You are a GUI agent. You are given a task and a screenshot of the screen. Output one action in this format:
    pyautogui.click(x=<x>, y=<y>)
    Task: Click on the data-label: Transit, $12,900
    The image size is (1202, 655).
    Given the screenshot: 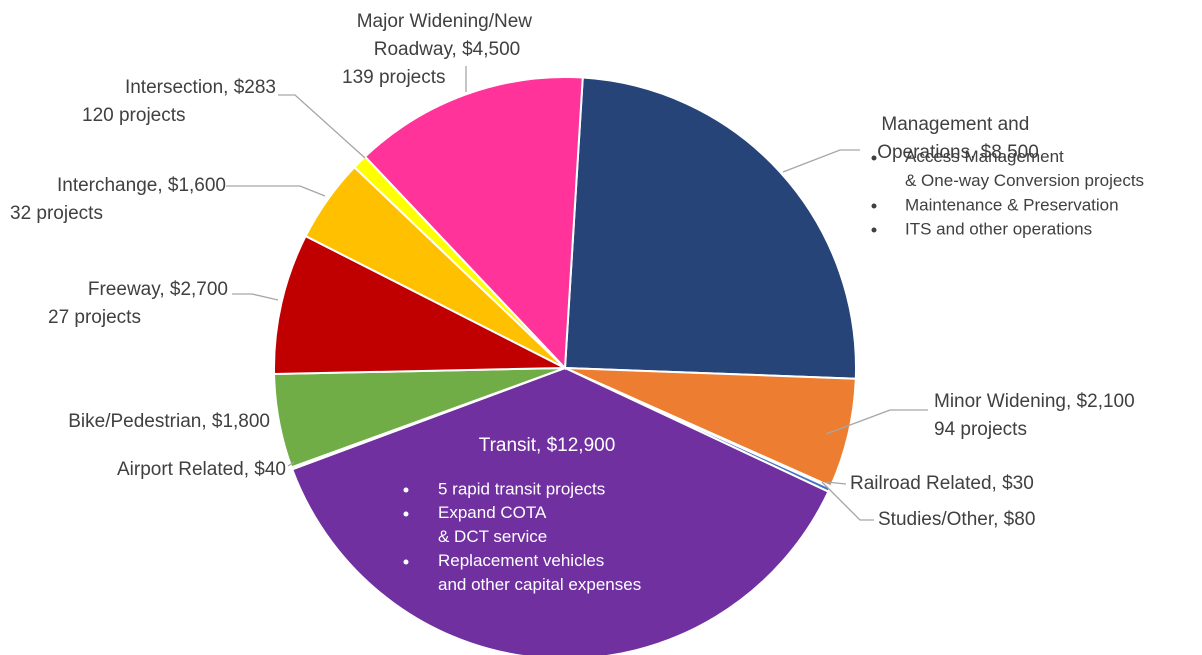 What is the action you would take?
    pyautogui.click(x=547, y=445)
    